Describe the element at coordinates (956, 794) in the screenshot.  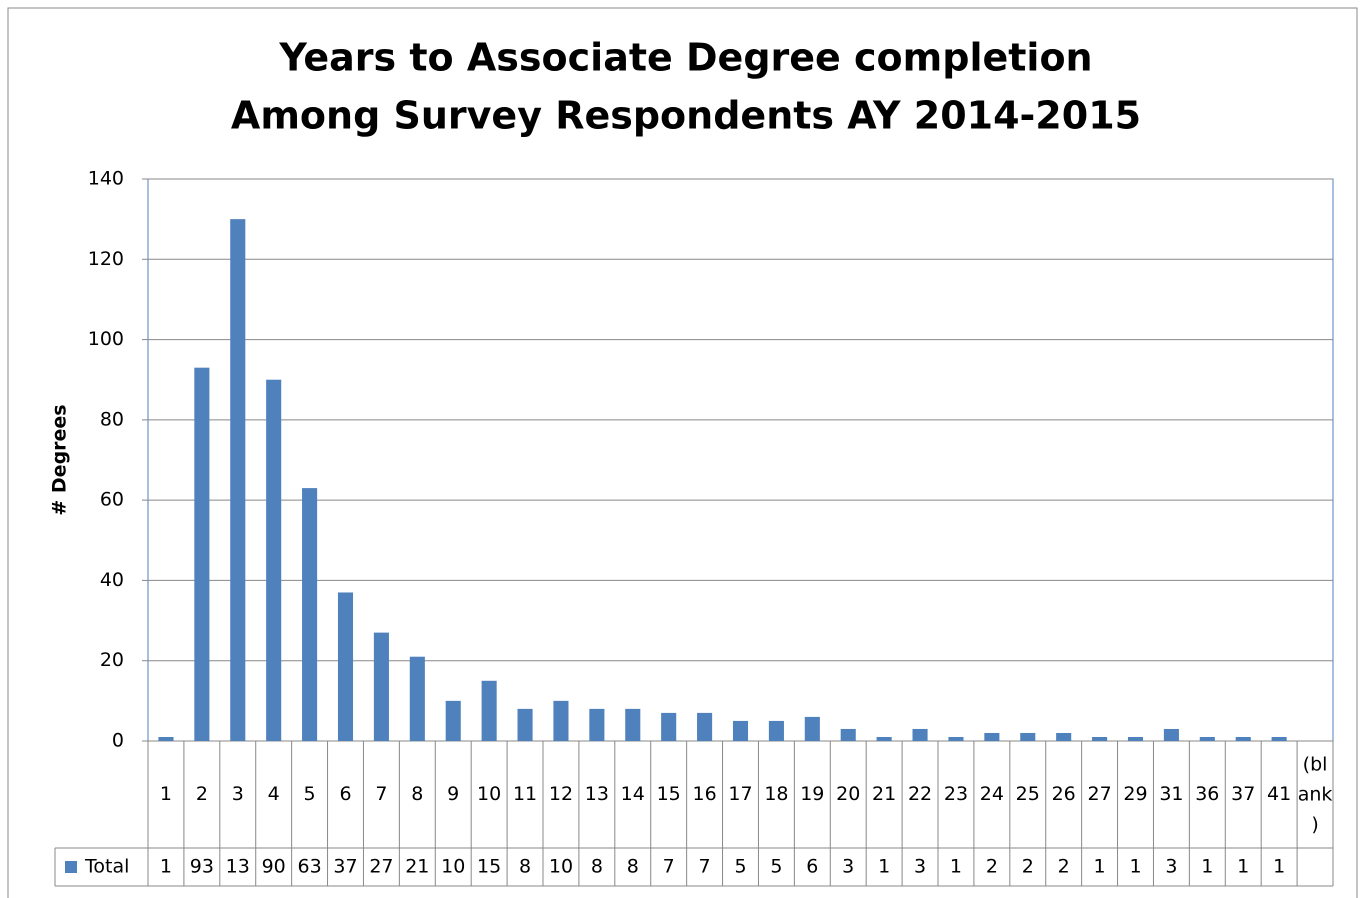
I see `x-tick-label: 23` at that location.